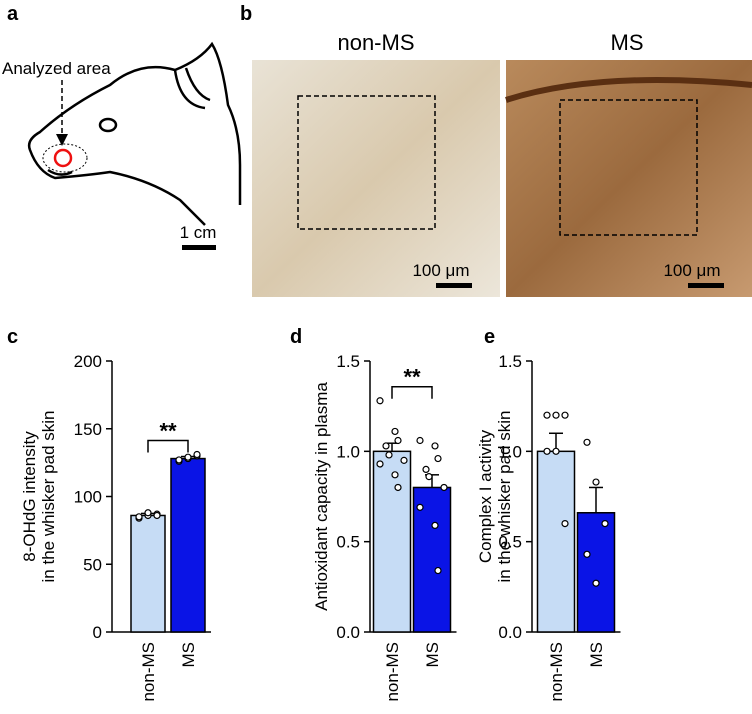 The height and width of the screenshot is (714, 752). Describe the element at coordinates (88, 497) in the screenshot. I see `y-tick-label: 100` at that location.